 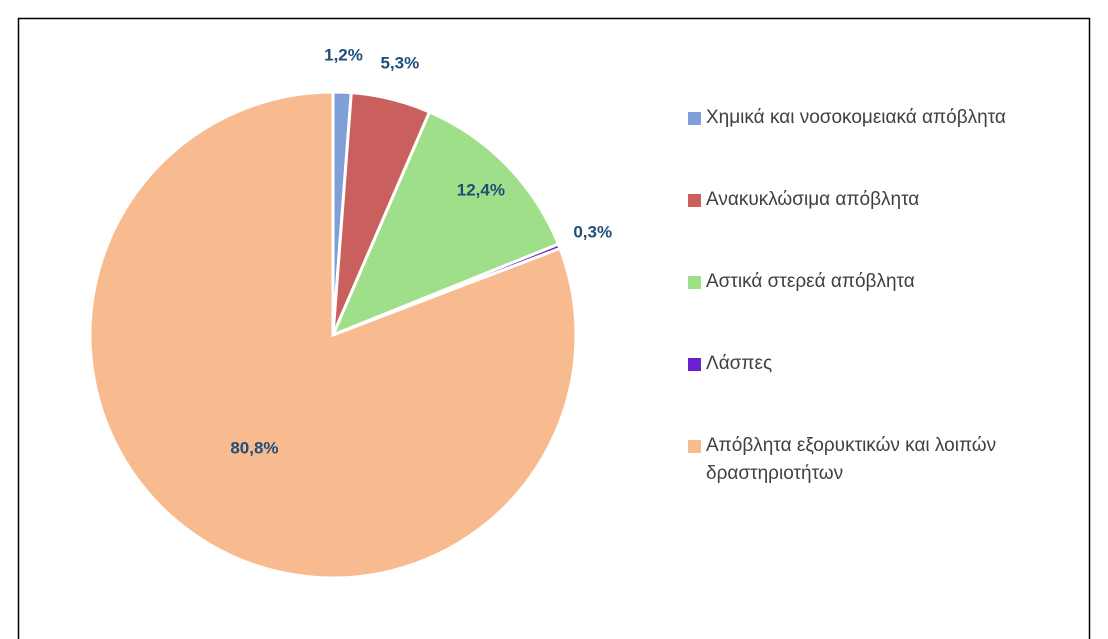 What do you see at coordinates (810, 281) in the screenshot?
I see `legend-label: Αστικά στερεά απόβλητα` at bounding box center [810, 281].